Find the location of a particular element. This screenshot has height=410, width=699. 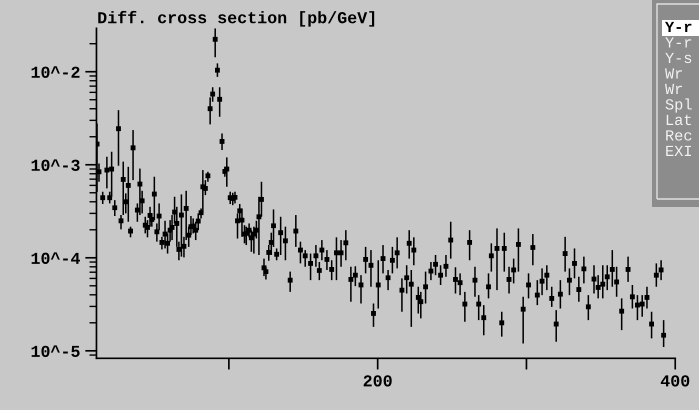

y-tick-label: 10^-3 is located at coordinates (56, 165).